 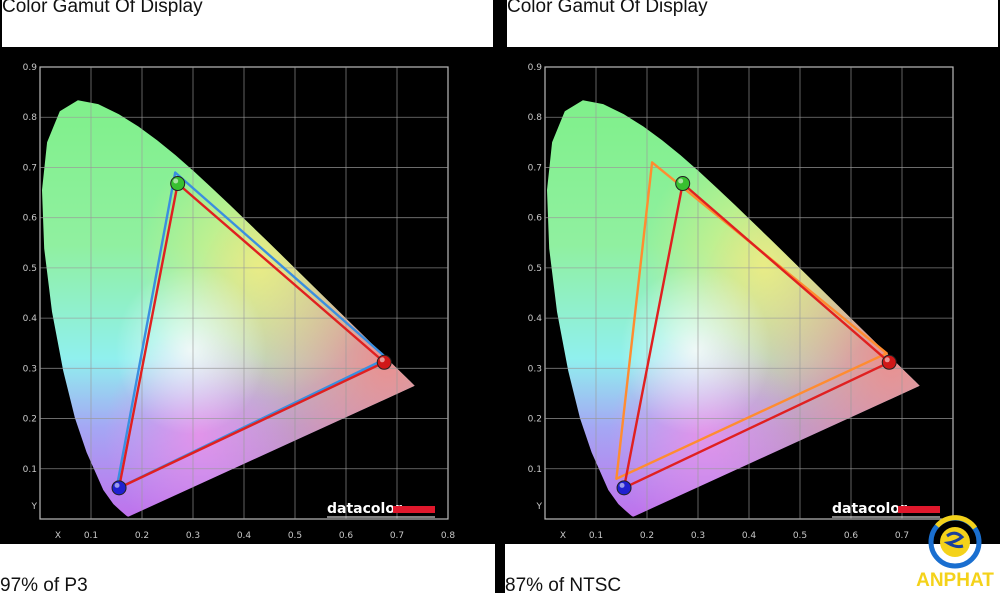 I want to click on logo-text: ANPHAT, so click(x=955, y=580).